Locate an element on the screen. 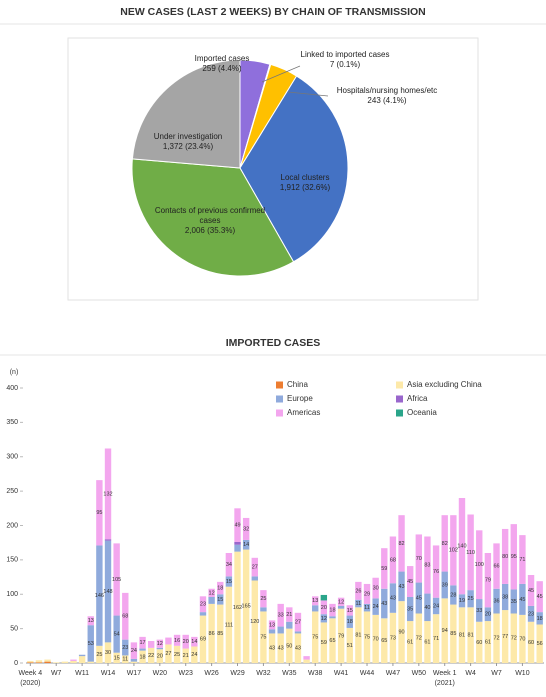 The height and width of the screenshot is (697, 546). data-label: 34 is located at coordinates (229, 565).